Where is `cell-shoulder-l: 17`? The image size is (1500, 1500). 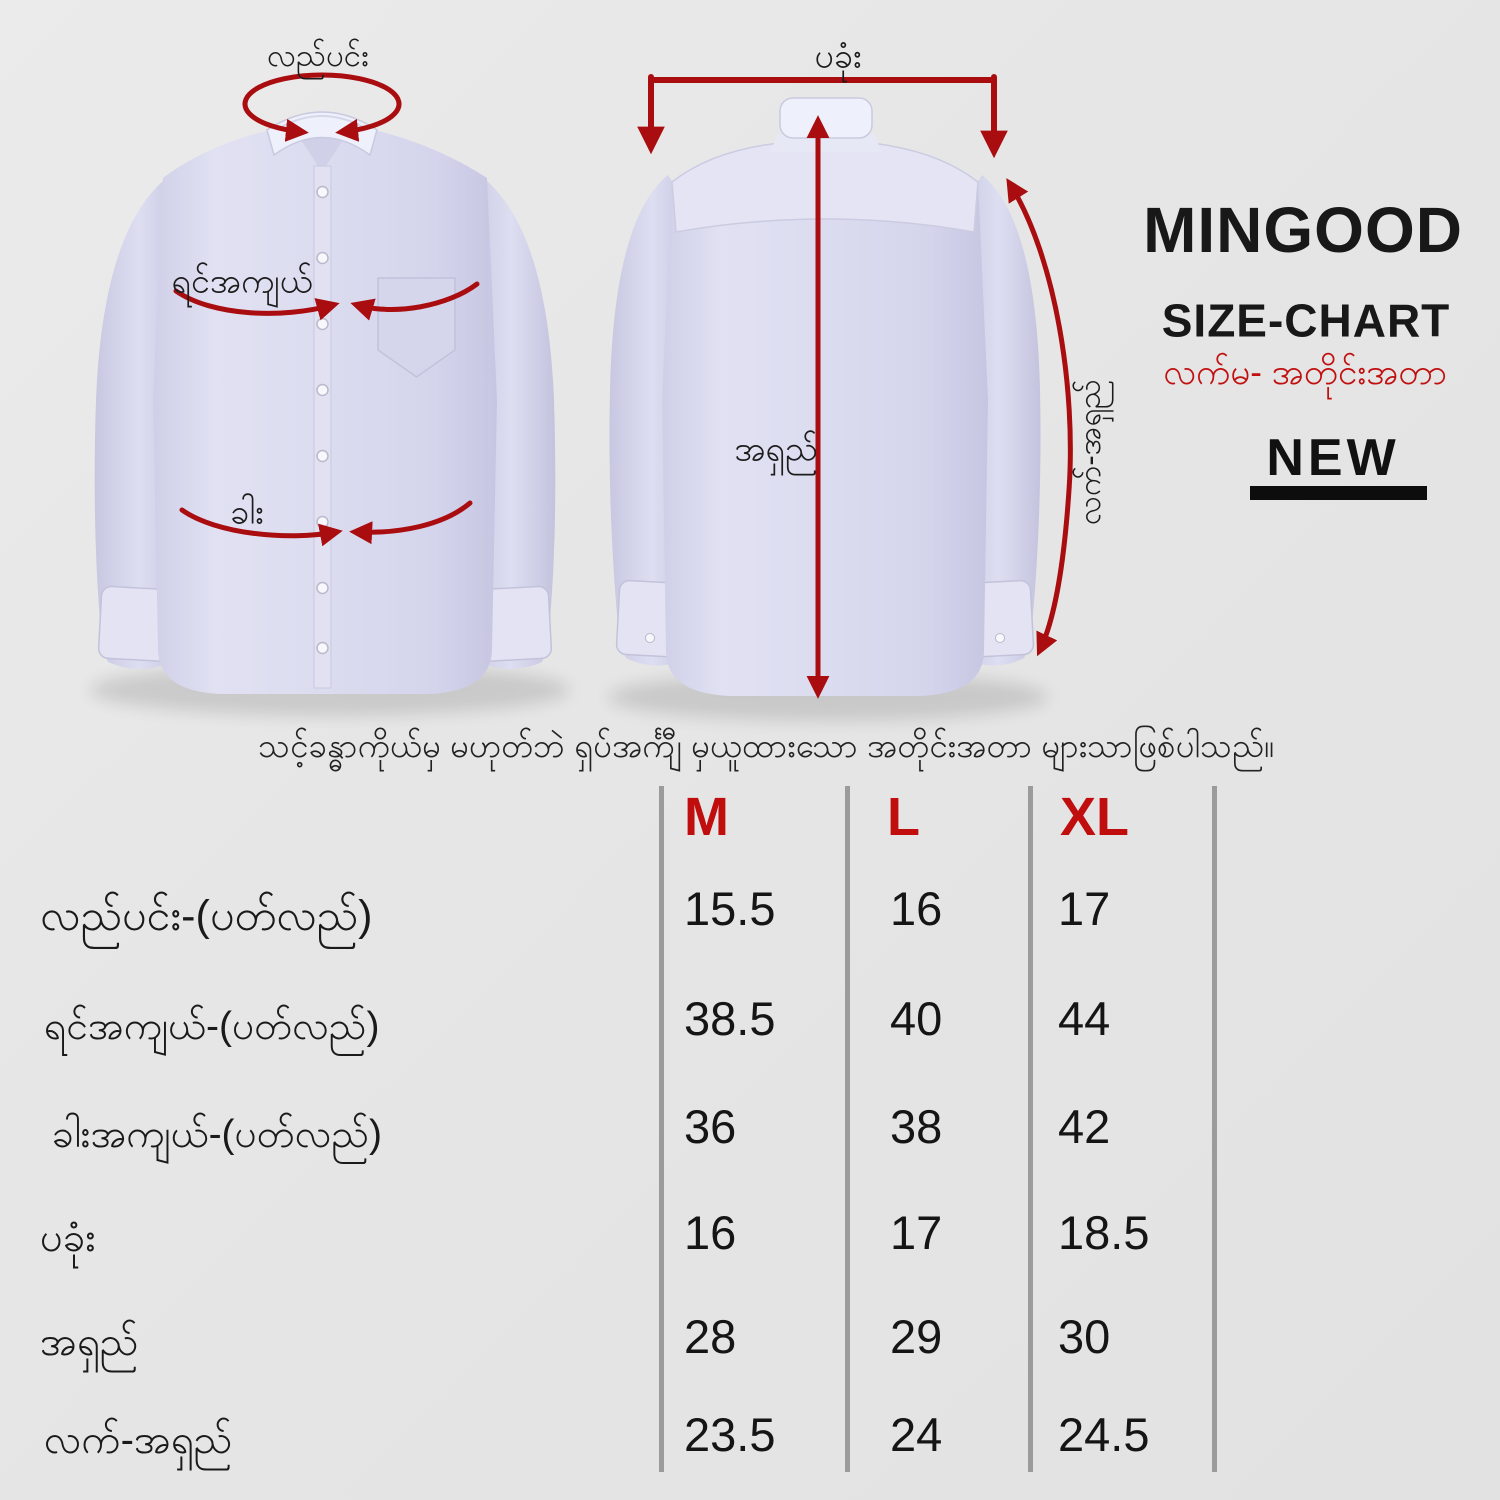 cell-shoulder-l: 17 is located at coordinates (916, 1232).